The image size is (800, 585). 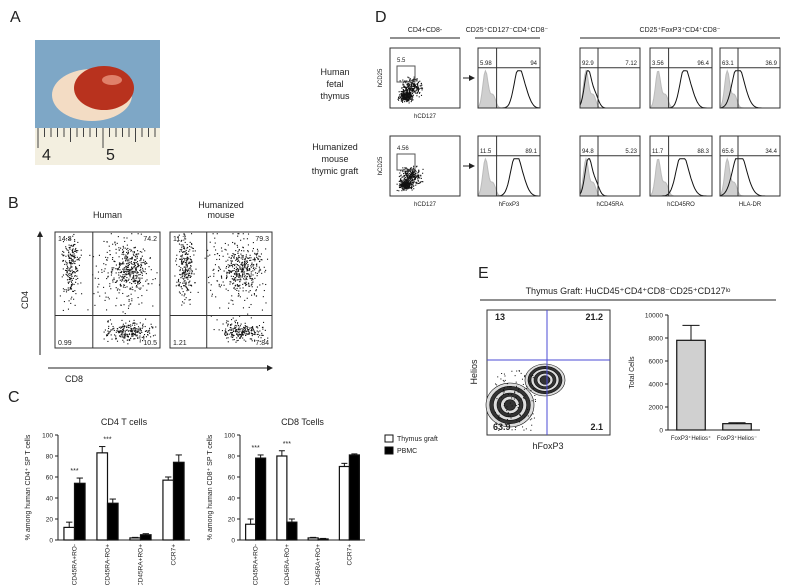 What do you see at coordinates (474, 372) in the screenshot?
I see `axis-label: Helios` at bounding box center [474, 372].